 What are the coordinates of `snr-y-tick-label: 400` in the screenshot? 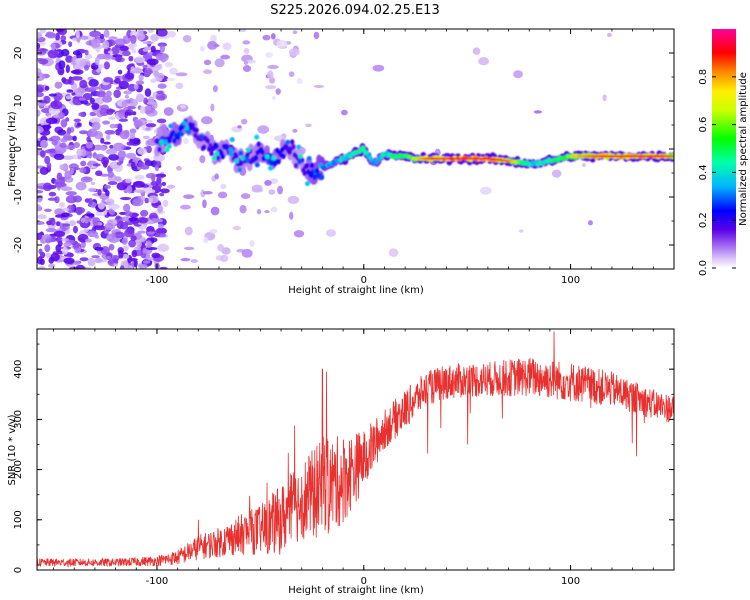 It's located at (18, 369).